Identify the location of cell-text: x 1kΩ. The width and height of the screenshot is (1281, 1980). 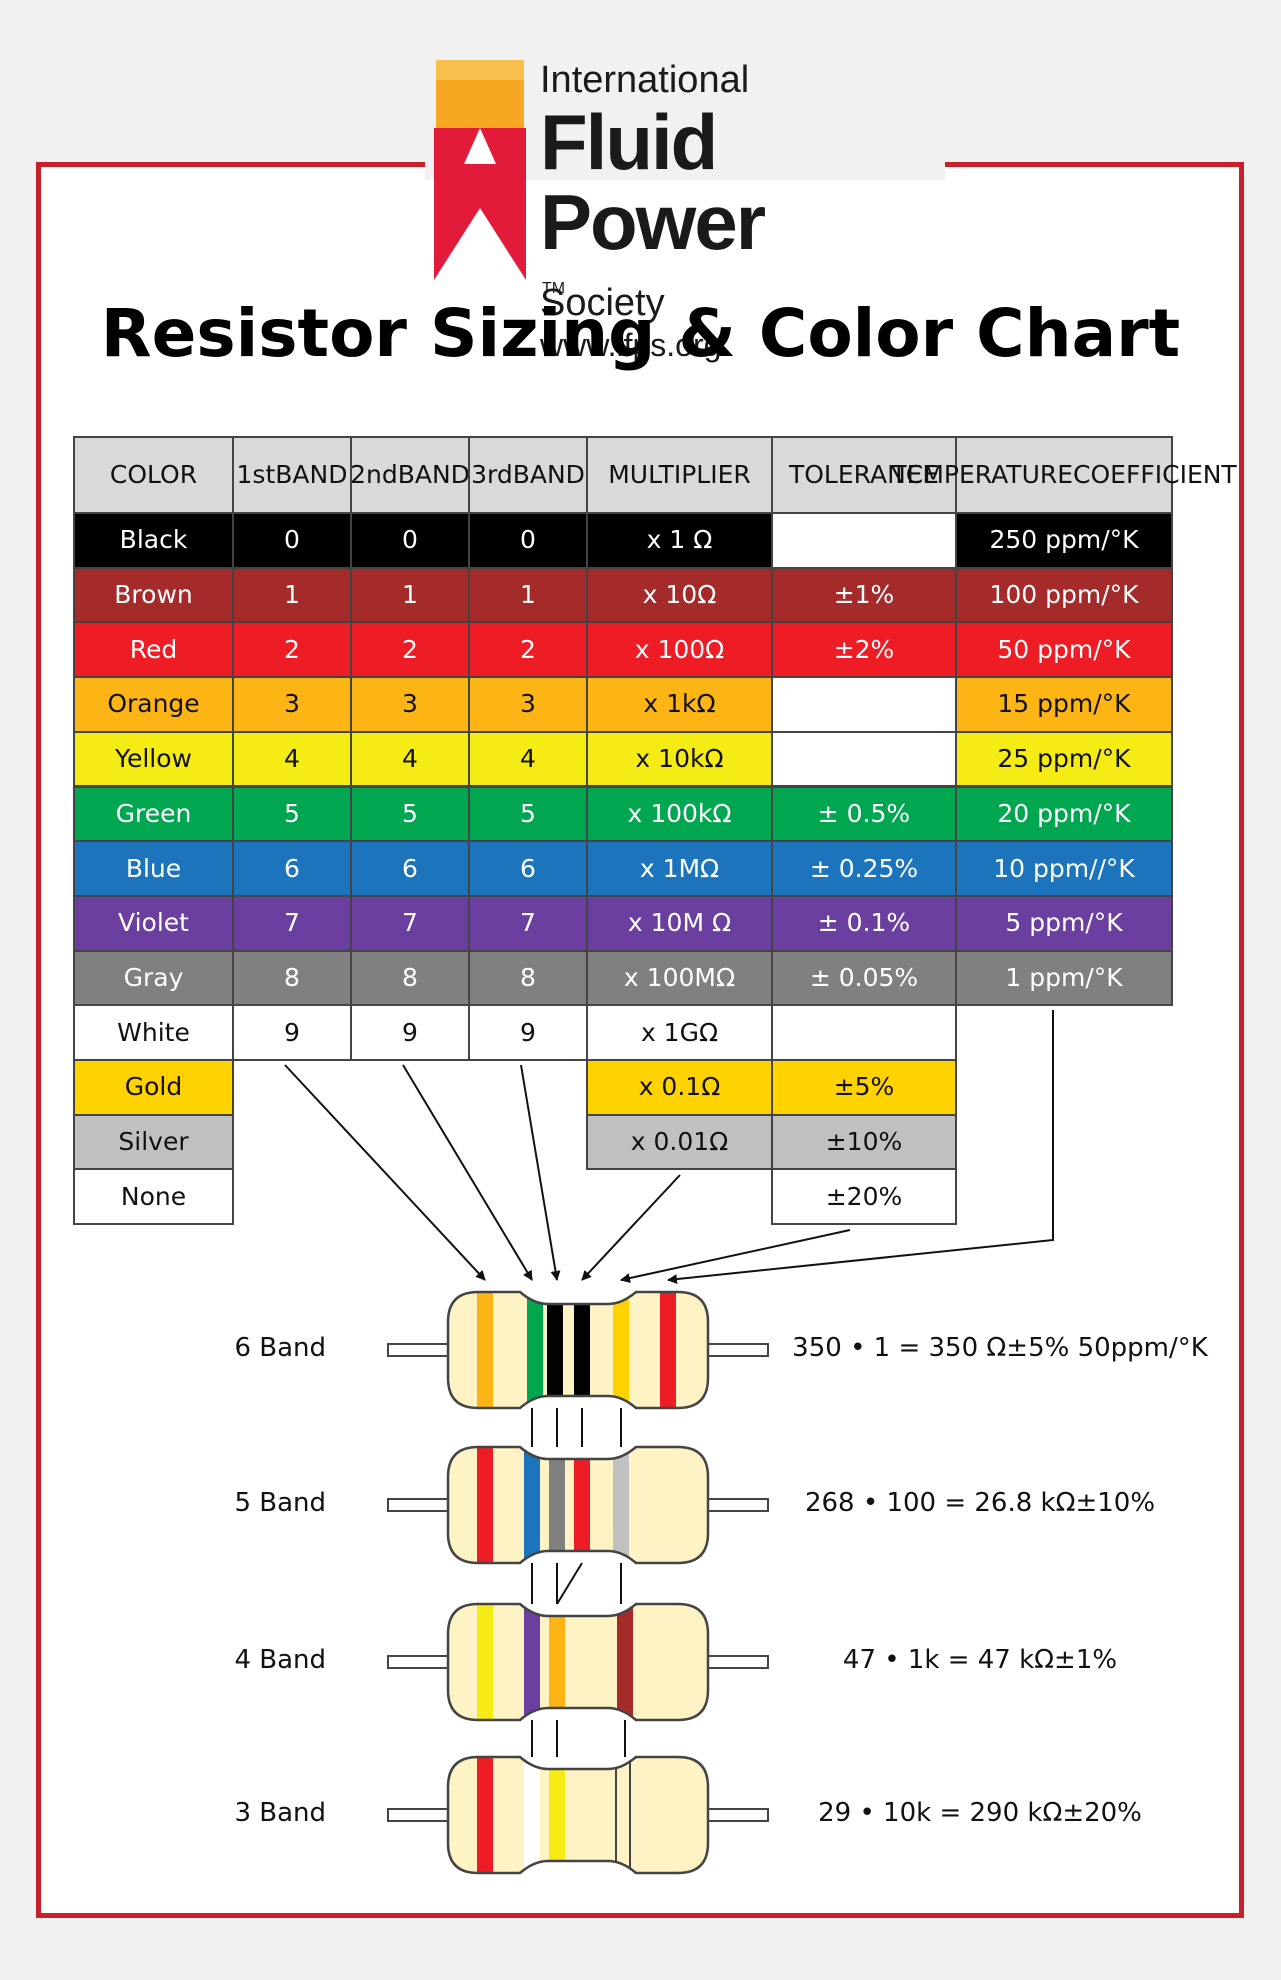
(679, 704).